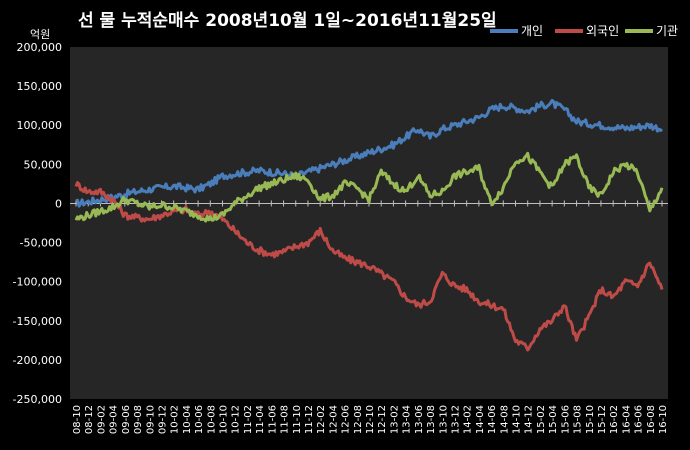 The image size is (690, 450). I want to click on y-tick-label: -250,000, so click(37, 399).